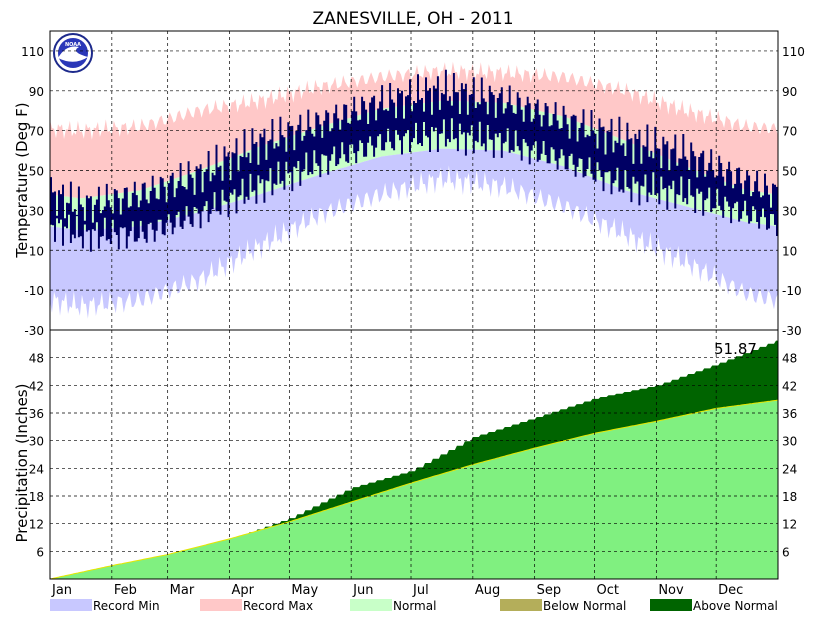 The image size is (827, 620). I want to click on month-label: Dec, so click(730, 590).